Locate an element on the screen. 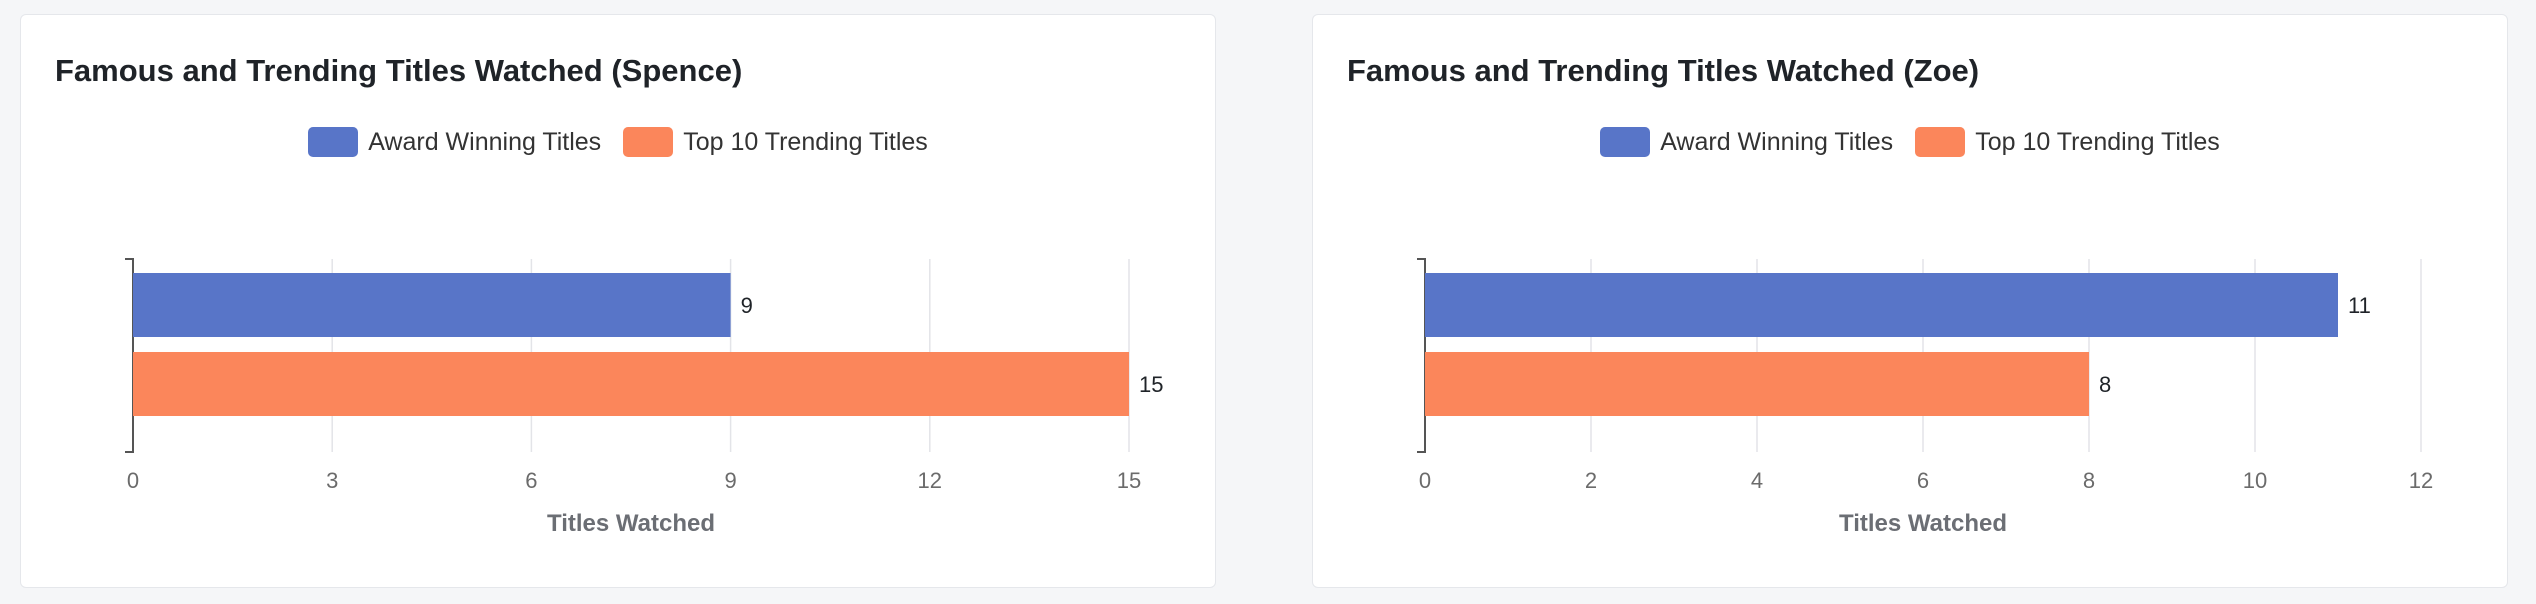 Image resolution: width=2536 pixels, height=604 pixels. data-label: 9 is located at coordinates (747, 305).